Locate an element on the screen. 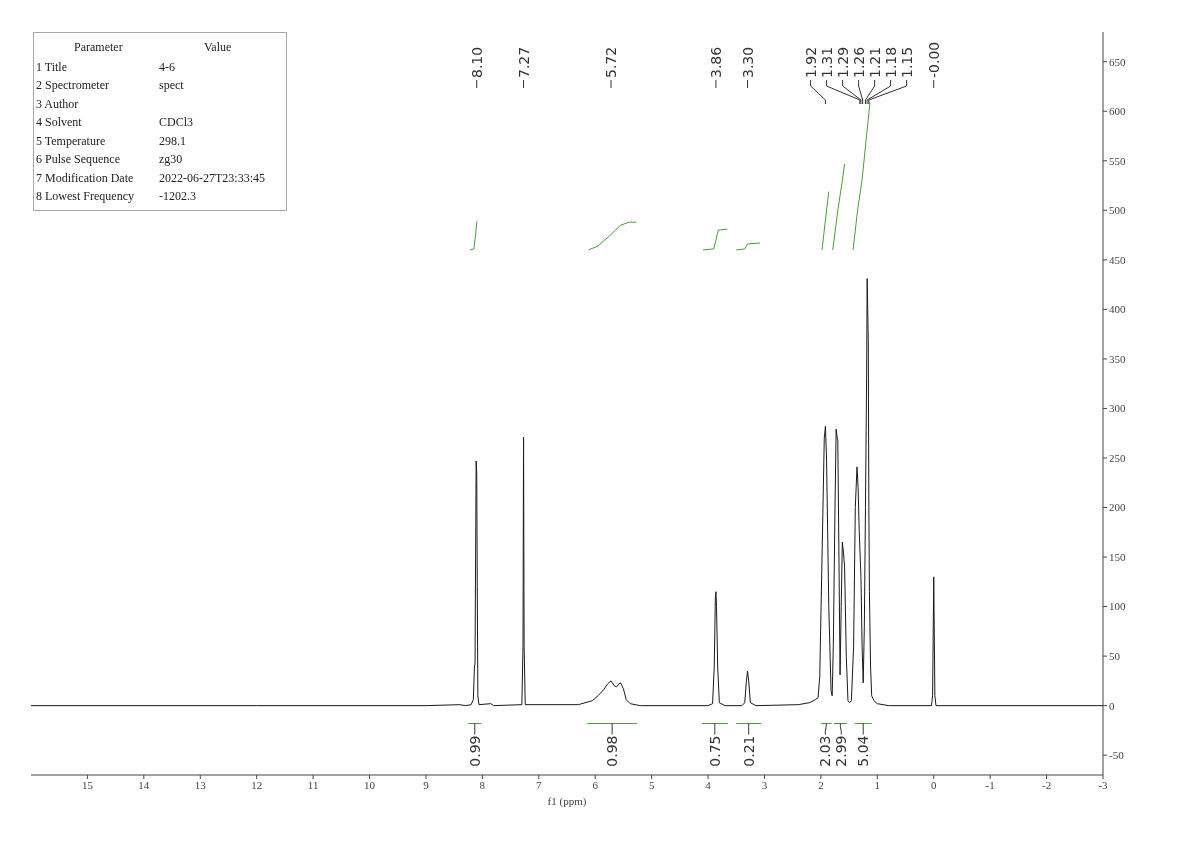 Image resolution: width=1190 pixels, height=841 pixels. annotation: 6 Pulse Sequence is located at coordinates (78, 160).